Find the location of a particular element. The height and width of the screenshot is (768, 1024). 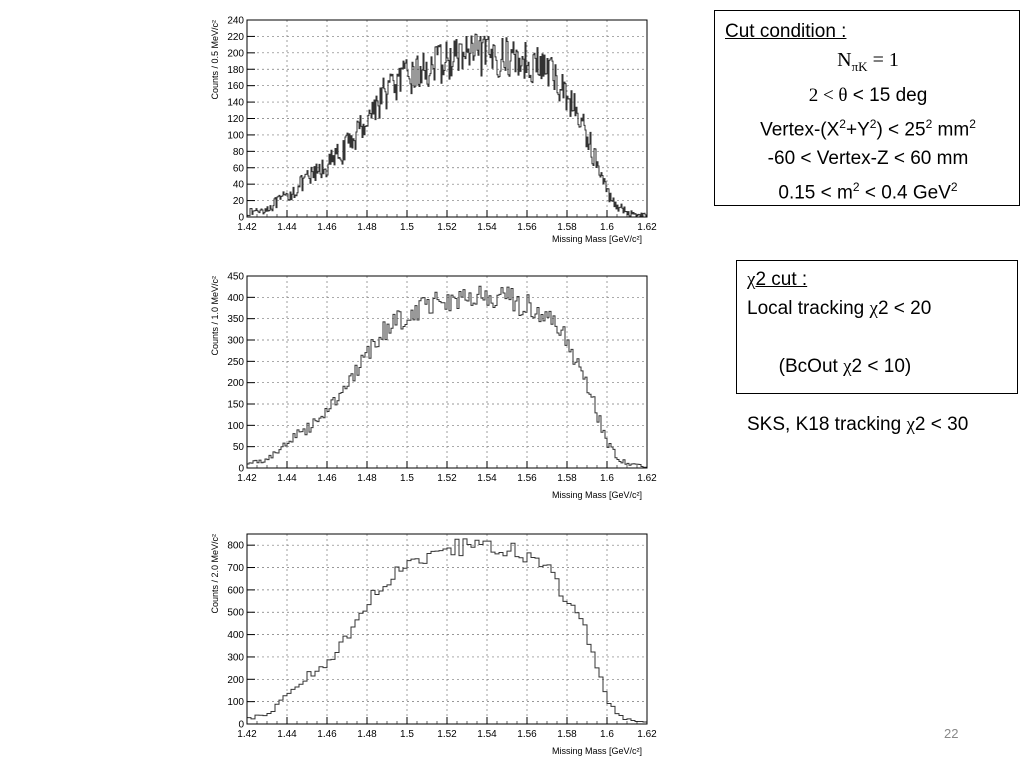

y-axis-title: Counts / 2.0 MeV/c² is located at coordinates (215, 574).